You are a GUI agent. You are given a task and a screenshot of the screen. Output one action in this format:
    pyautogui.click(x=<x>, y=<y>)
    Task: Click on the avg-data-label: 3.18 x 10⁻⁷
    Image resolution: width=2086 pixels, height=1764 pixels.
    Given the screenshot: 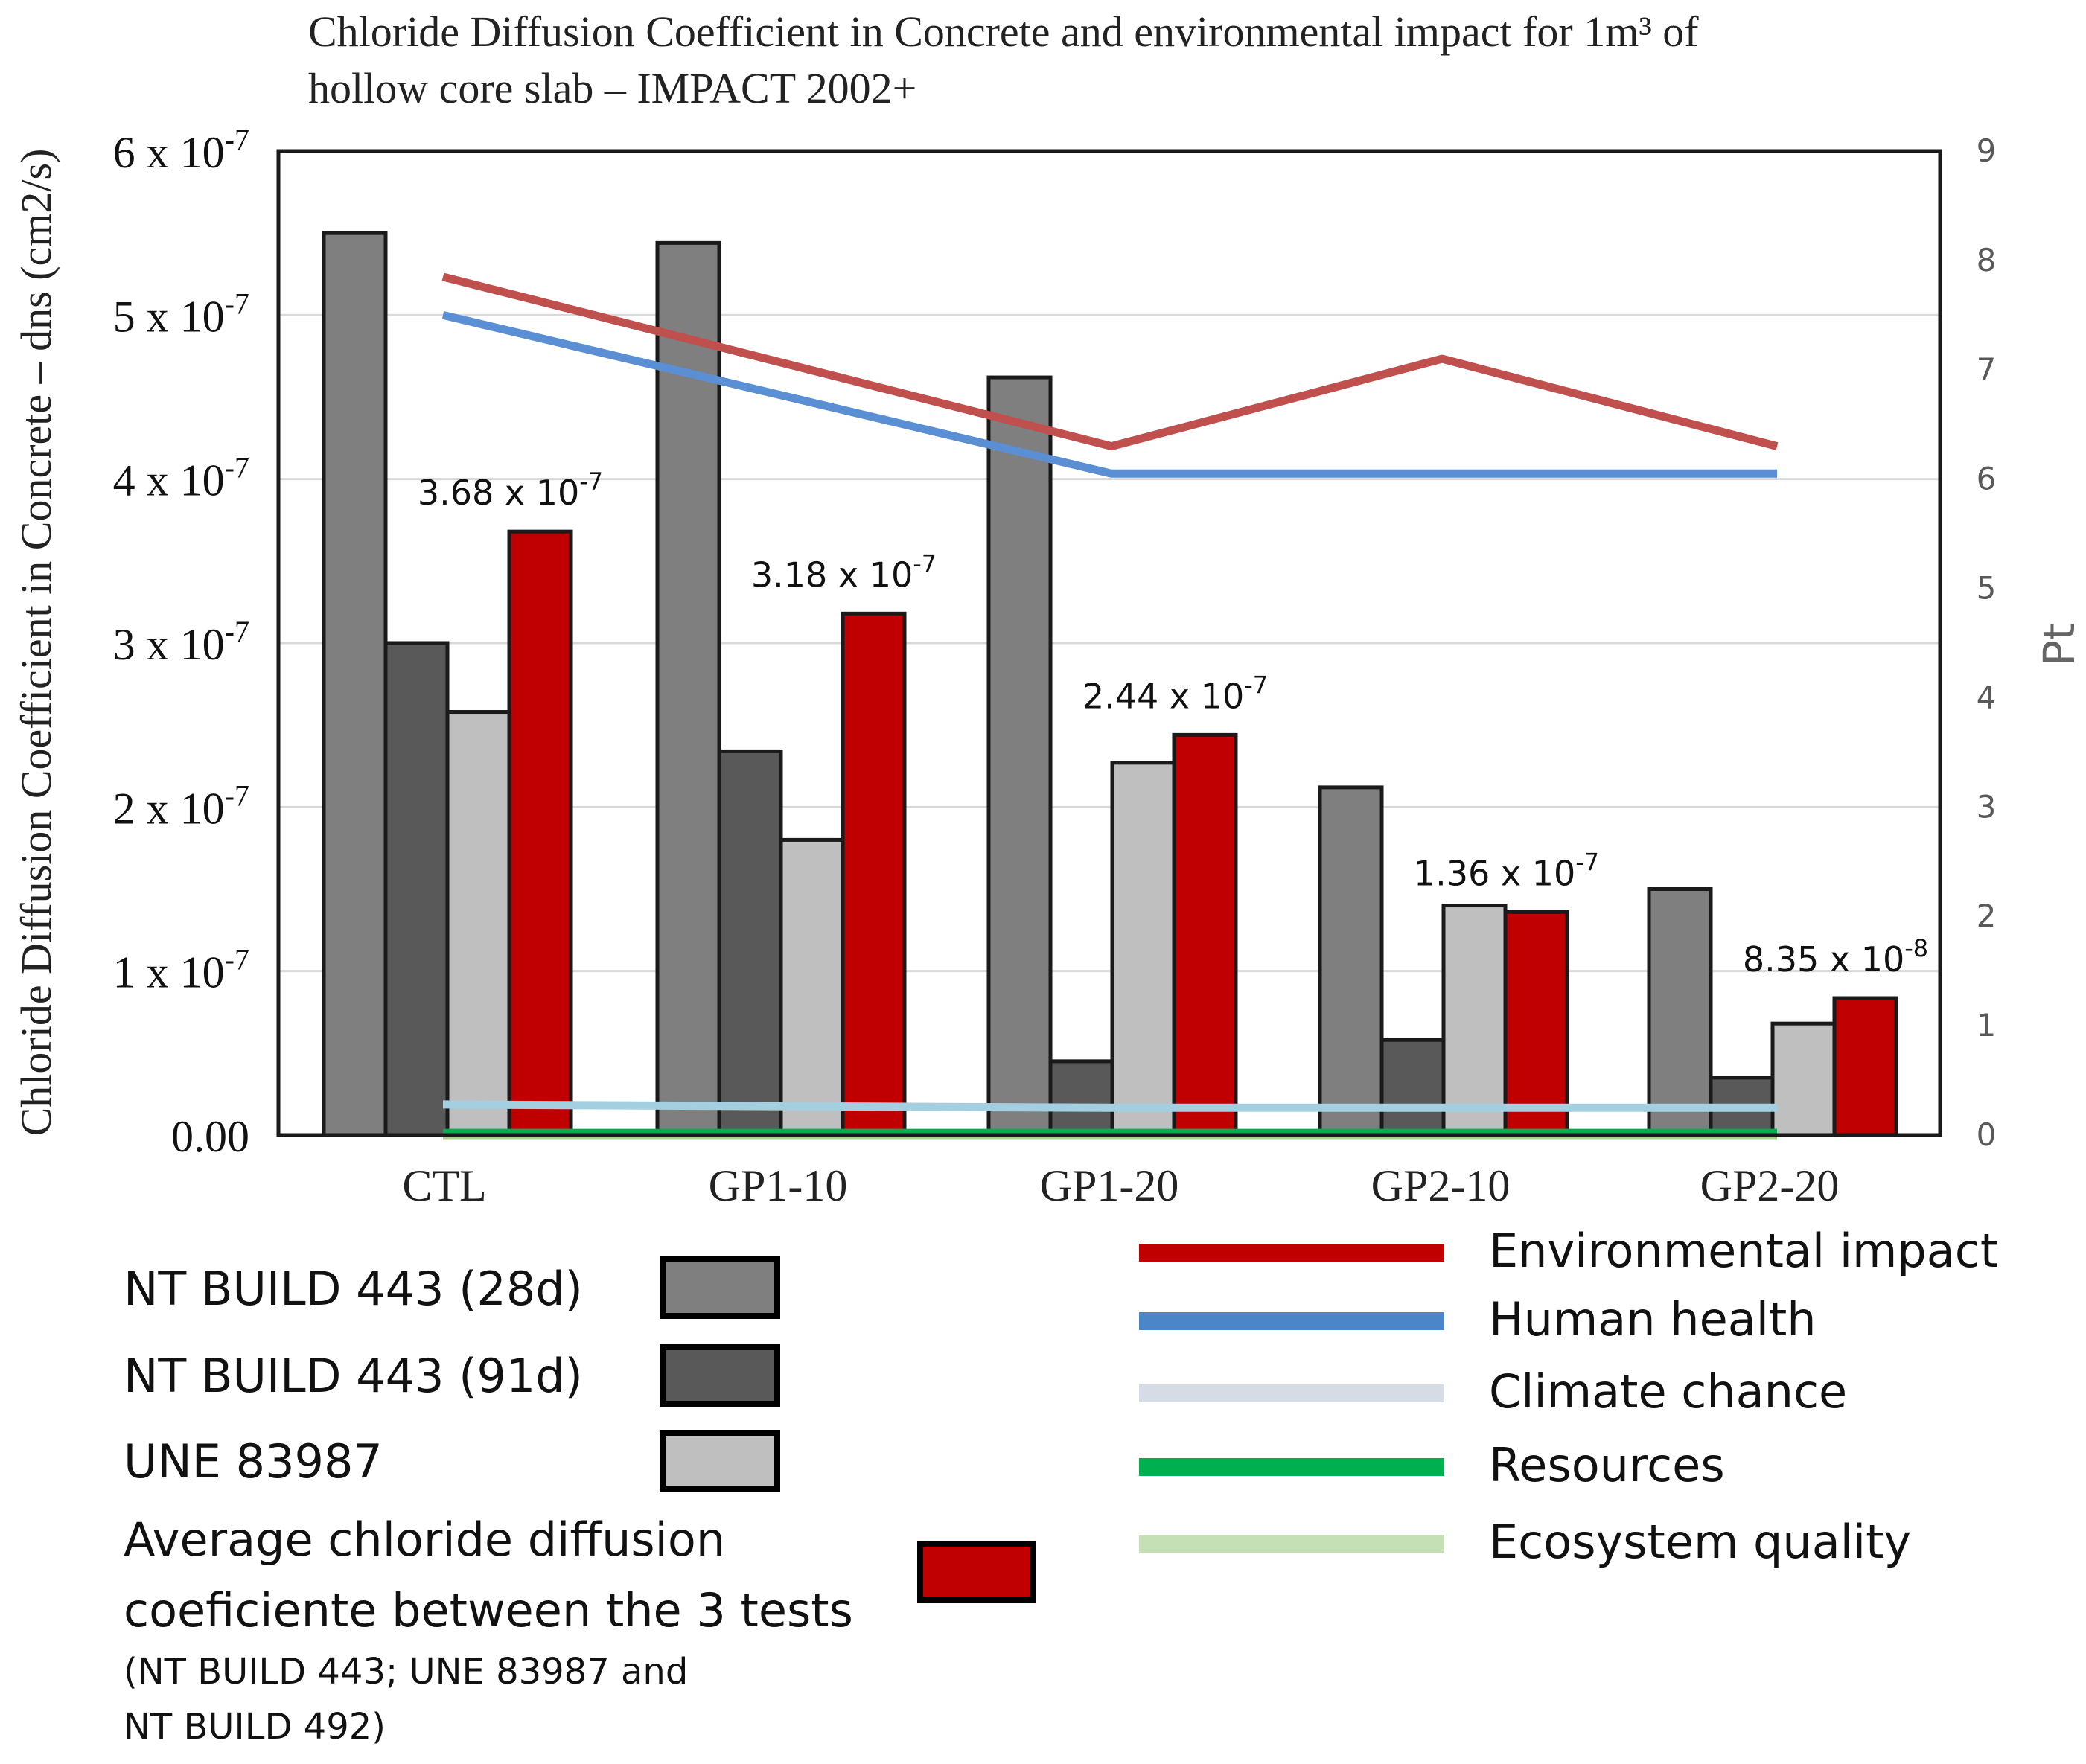 What is the action you would take?
    pyautogui.click(x=844, y=572)
    